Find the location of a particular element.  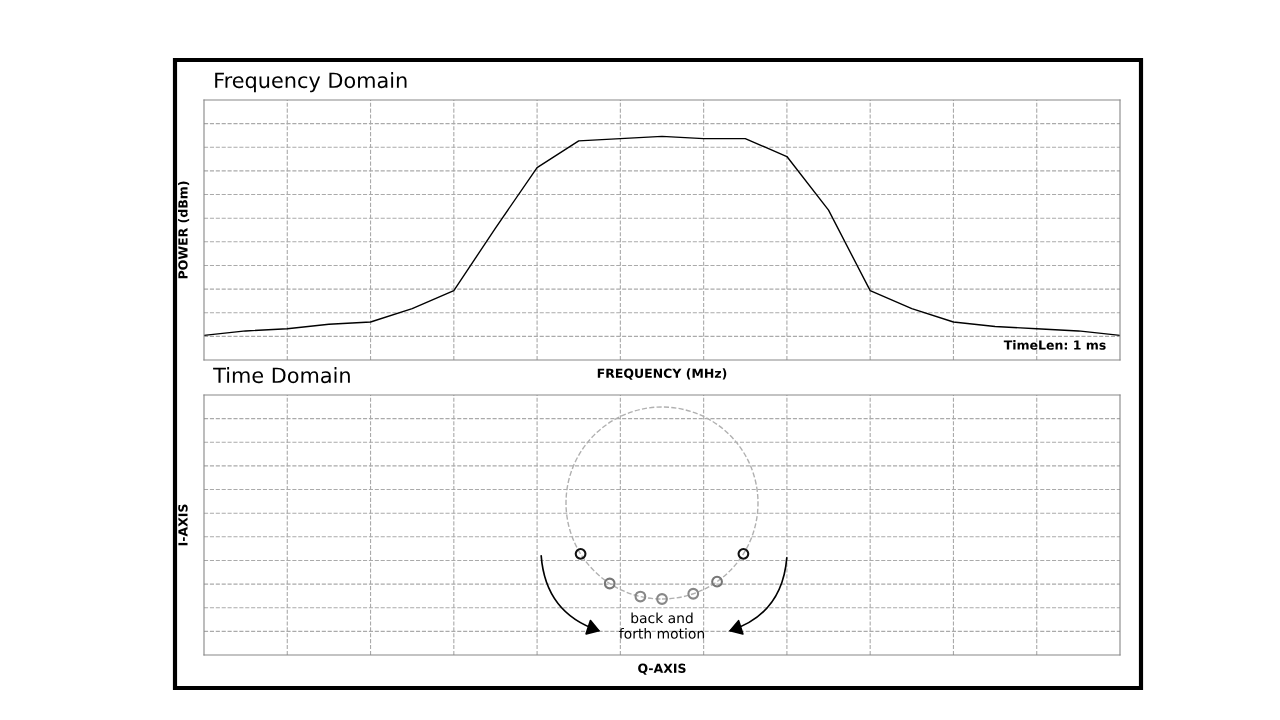

text: Time Domain is located at coordinates (281, 375).